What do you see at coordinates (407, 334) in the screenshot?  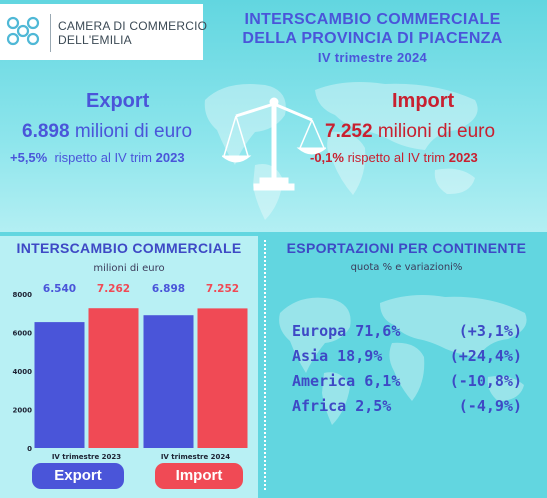 I see `continent-row: Europa 71,6% (+3,1%)` at bounding box center [407, 334].